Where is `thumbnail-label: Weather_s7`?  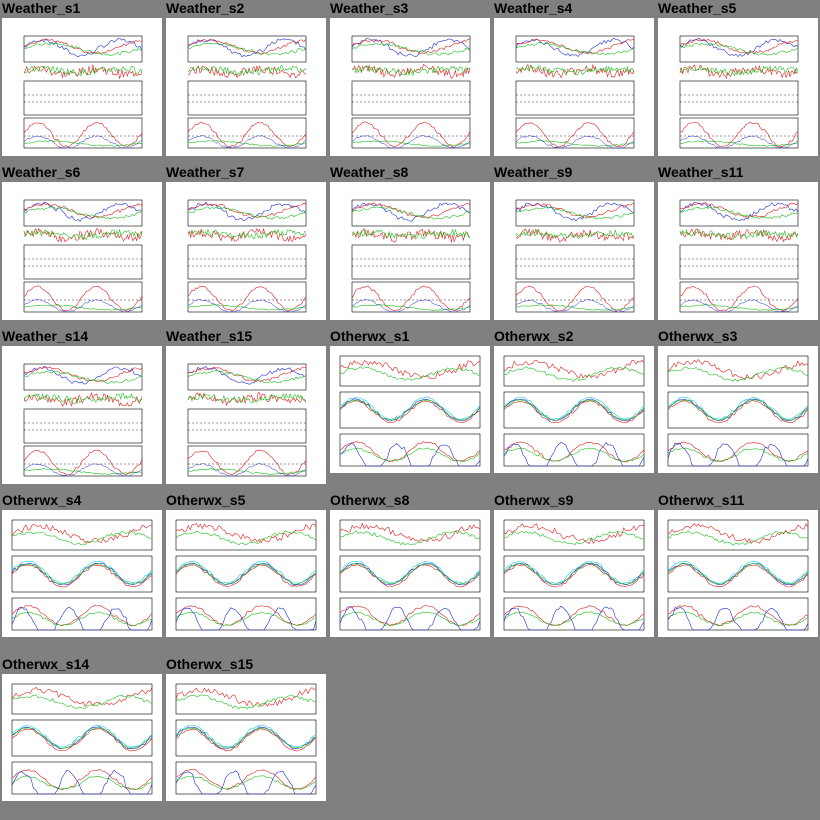
thumbnail-label: Weather_s7 is located at coordinates (205, 172).